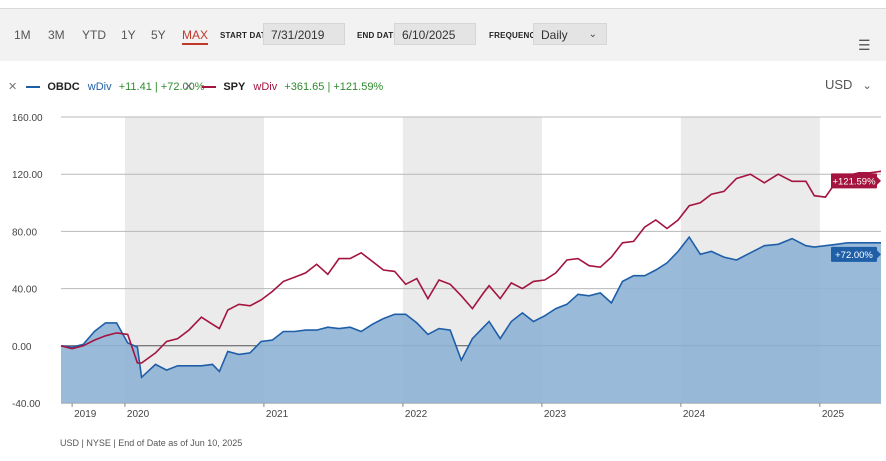 Image resolution: width=886 pixels, height=461 pixels. I want to click on y-tick-label: 80.00, so click(24, 232).